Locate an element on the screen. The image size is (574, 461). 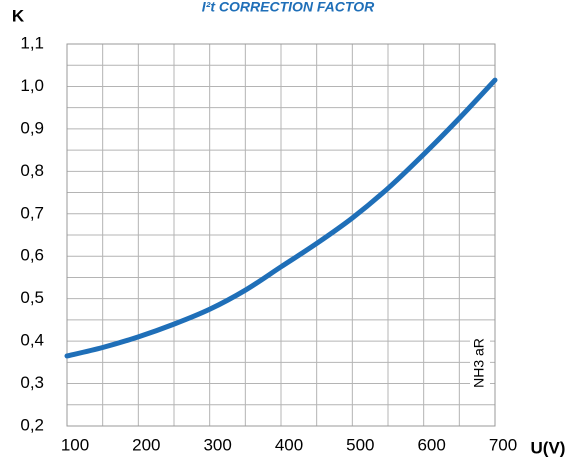
y-tick-label: 0,8 is located at coordinates (32, 170).